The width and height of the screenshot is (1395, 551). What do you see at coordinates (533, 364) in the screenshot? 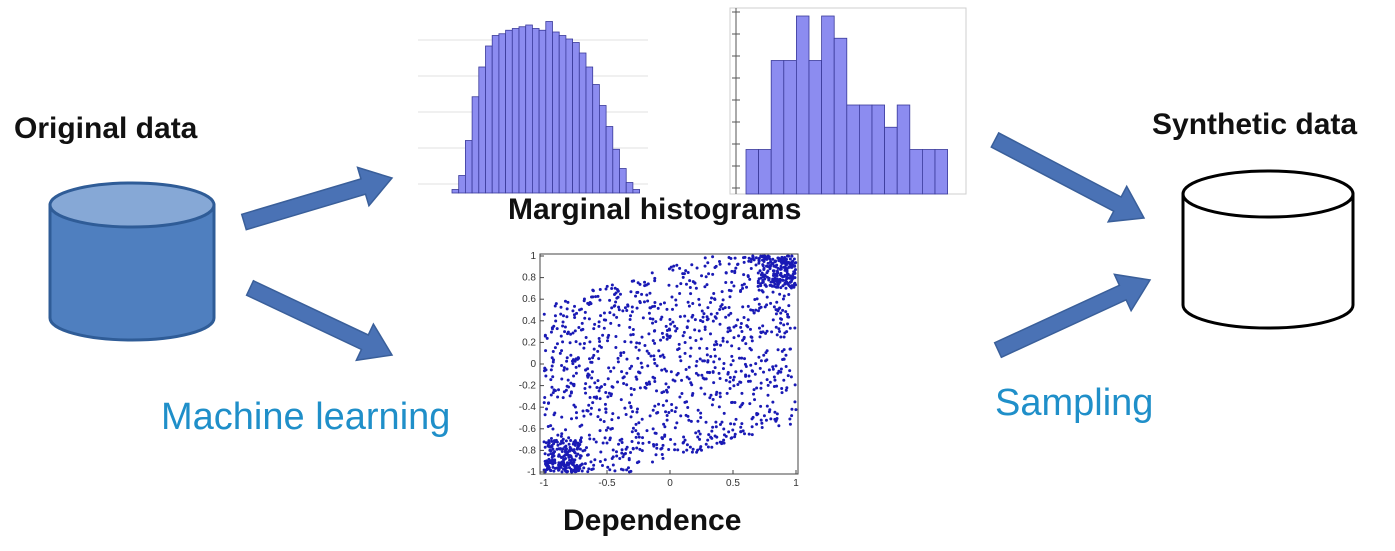
I see `scatter-y-tick-label: 0` at bounding box center [533, 364].